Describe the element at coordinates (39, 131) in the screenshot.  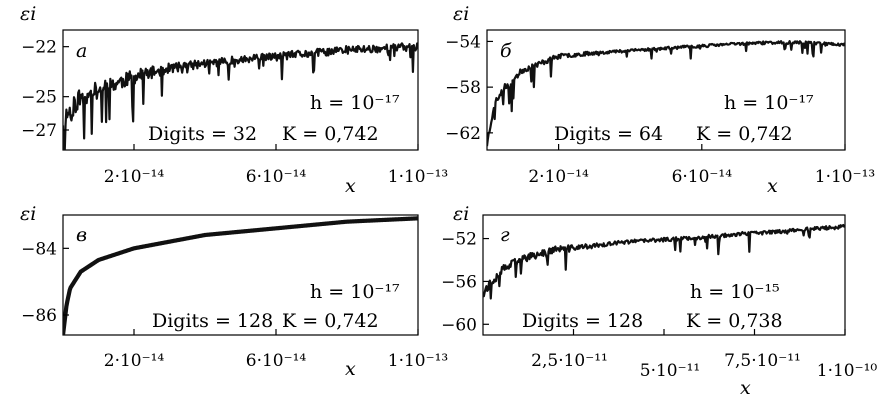
I see `y-tick-label: −27` at that location.